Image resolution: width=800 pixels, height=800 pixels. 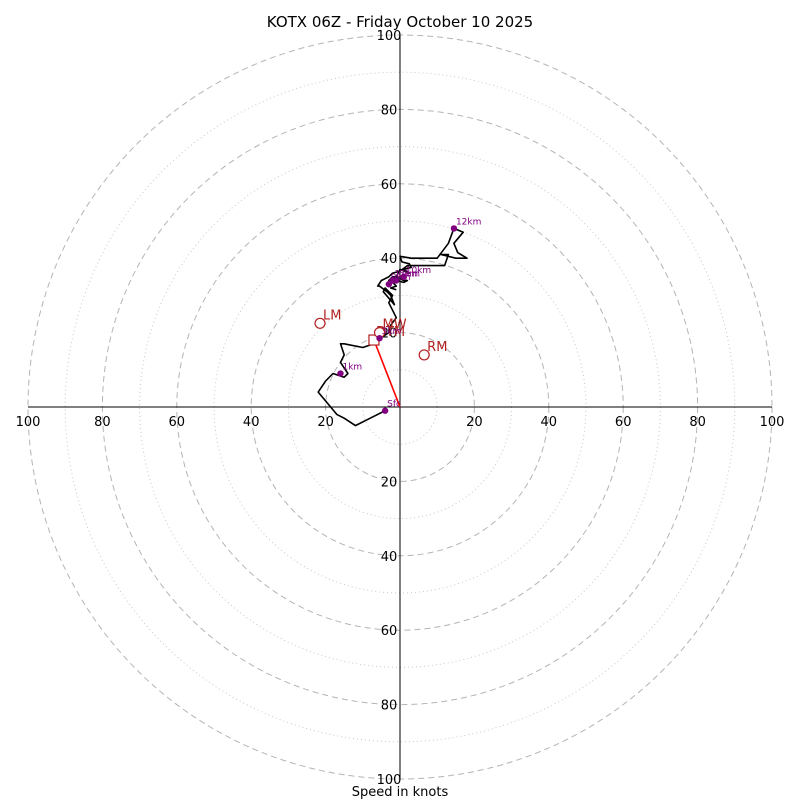 I want to click on chart-title: KOTX 06Z - Friday October 10 2025, so click(x=400, y=22).